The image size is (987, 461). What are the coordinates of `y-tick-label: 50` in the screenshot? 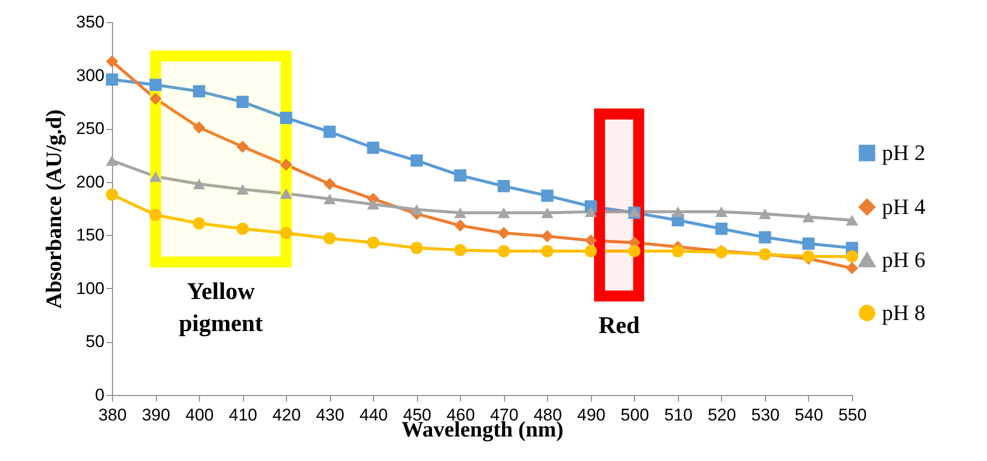 It's located at (95, 342).